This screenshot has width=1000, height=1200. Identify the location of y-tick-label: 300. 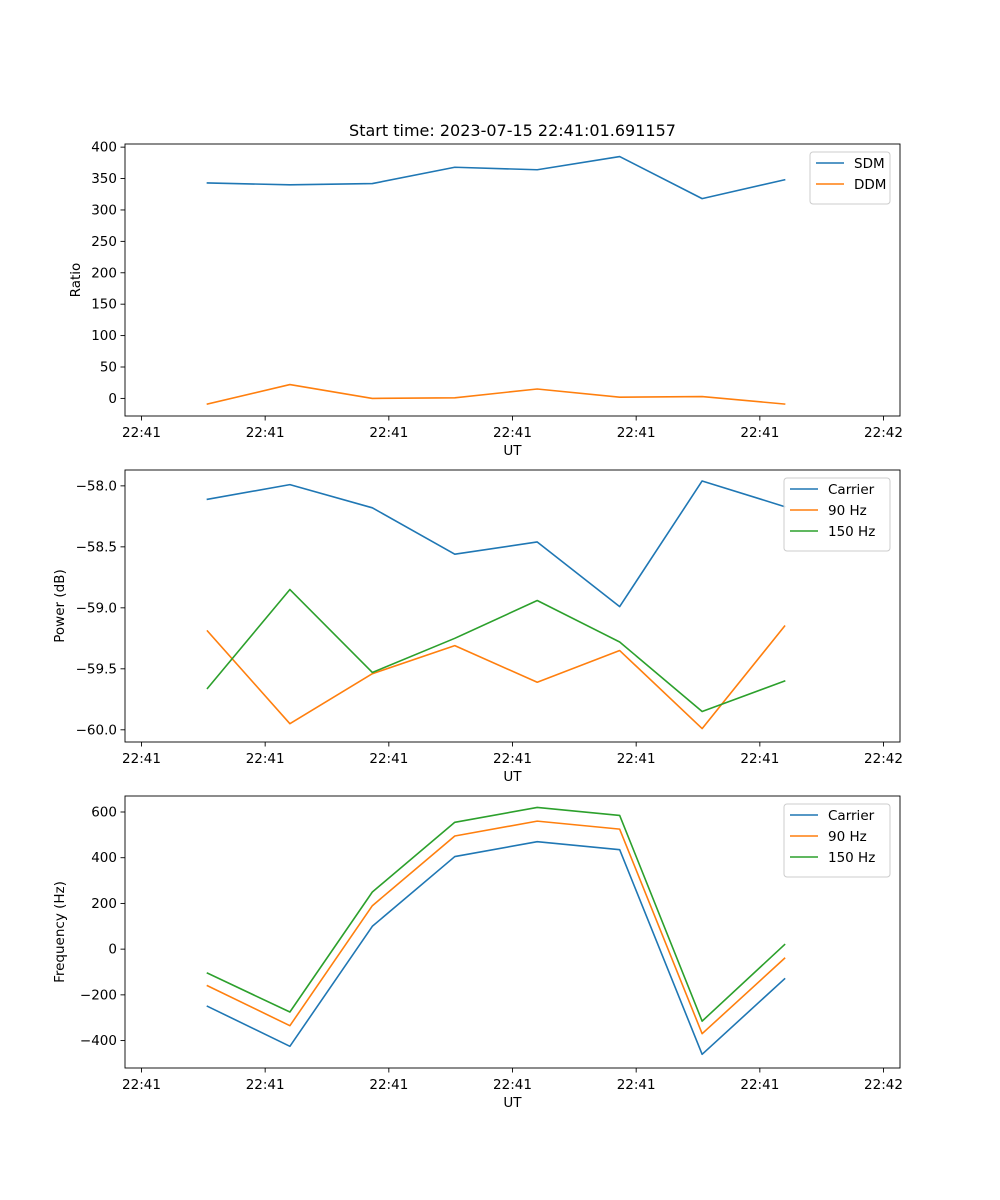
(104, 210).